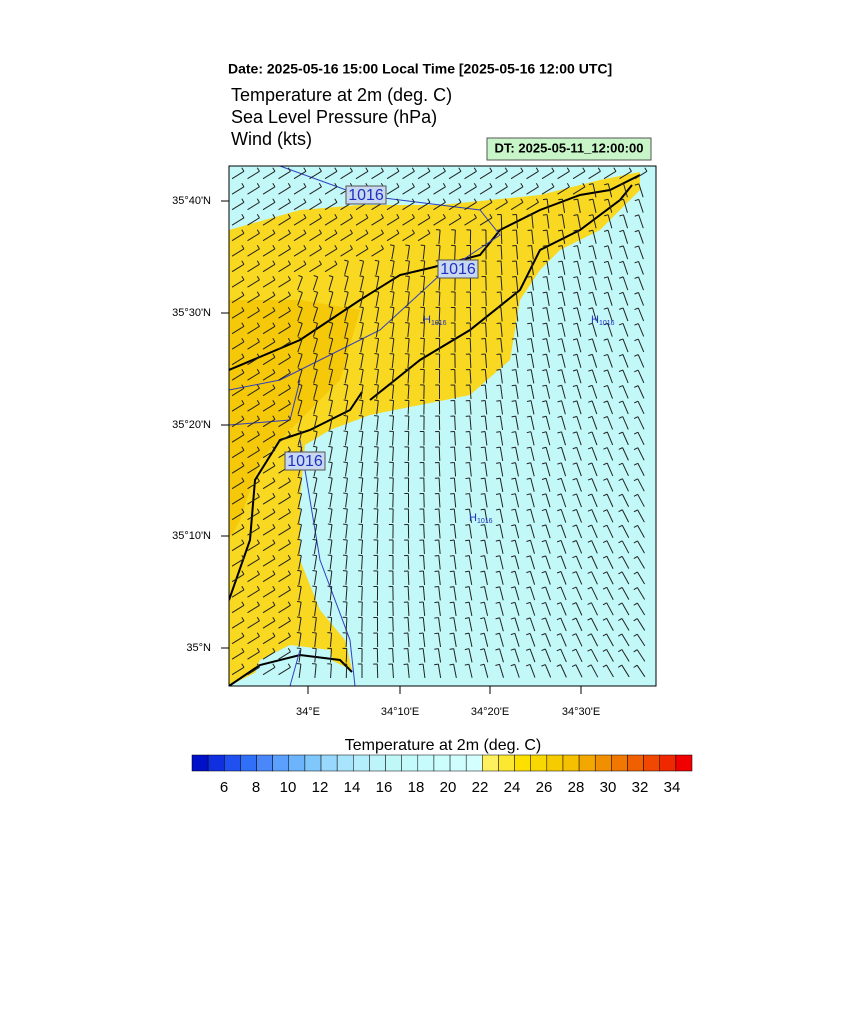 The image size is (864, 1013). What do you see at coordinates (191, 313) in the screenshot?
I see `lat-tick-label: 35°30'N` at bounding box center [191, 313].